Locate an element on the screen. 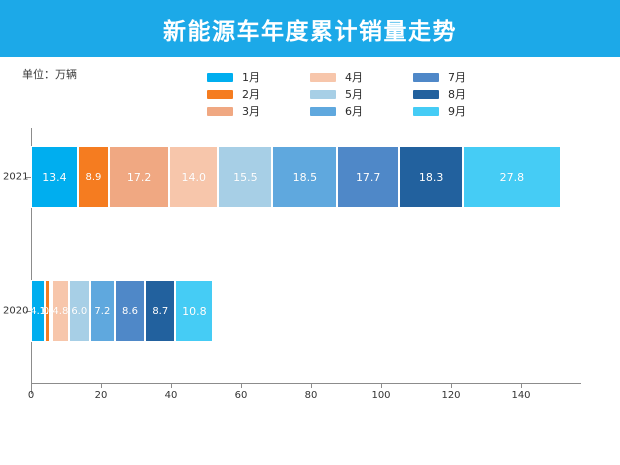  bar-segment-value-label: 14.0 is located at coordinates (193, 177).